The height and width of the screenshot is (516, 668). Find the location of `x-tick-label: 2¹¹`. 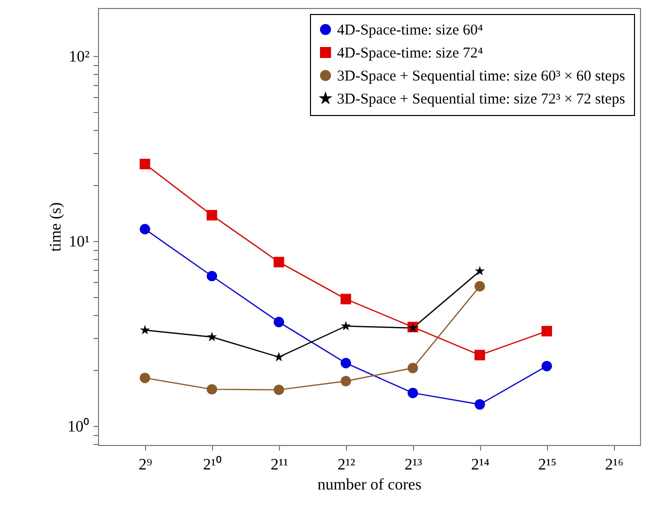

x-tick-label: 2¹¹ is located at coordinates (279, 465).